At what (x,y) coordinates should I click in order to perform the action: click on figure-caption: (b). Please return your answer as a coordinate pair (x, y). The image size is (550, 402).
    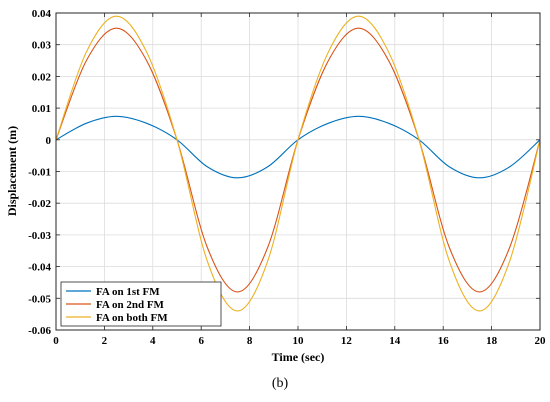
    Looking at the image, I should click on (280, 383).